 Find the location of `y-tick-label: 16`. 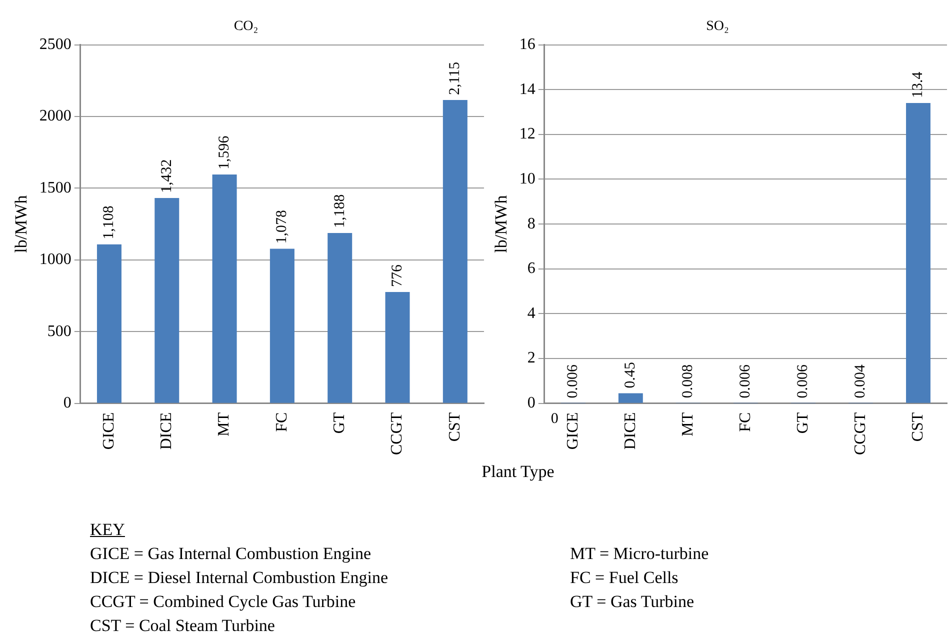

y-tick-label: 16 is located at coordinates (527, 45).